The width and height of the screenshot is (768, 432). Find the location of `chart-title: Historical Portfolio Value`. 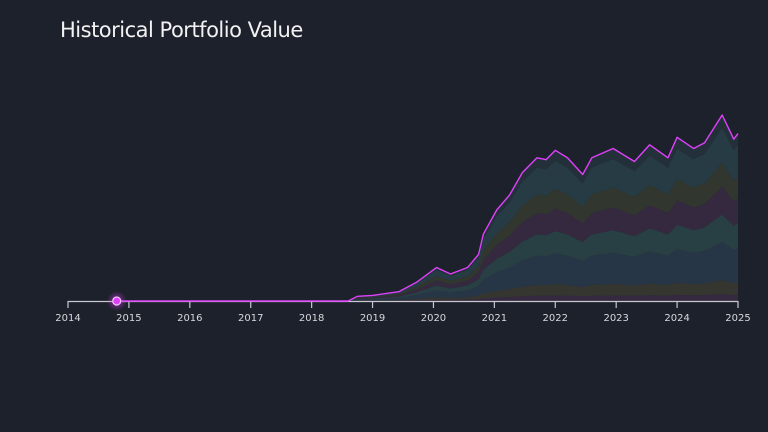

chart-title: Historical Portfolio Value is located at coordinates (181, 30).